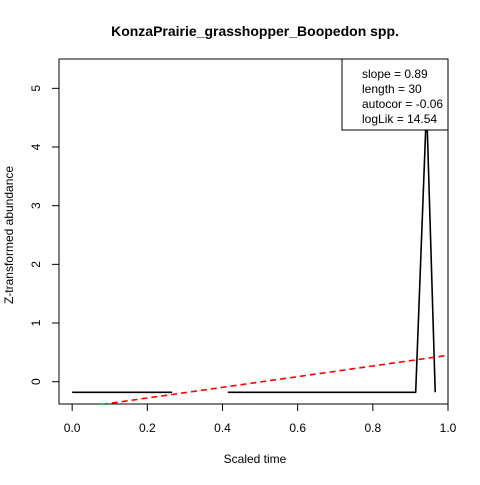 The image size is (480, 485). I want to click on legend-length: length = 30, so click(392, 89).